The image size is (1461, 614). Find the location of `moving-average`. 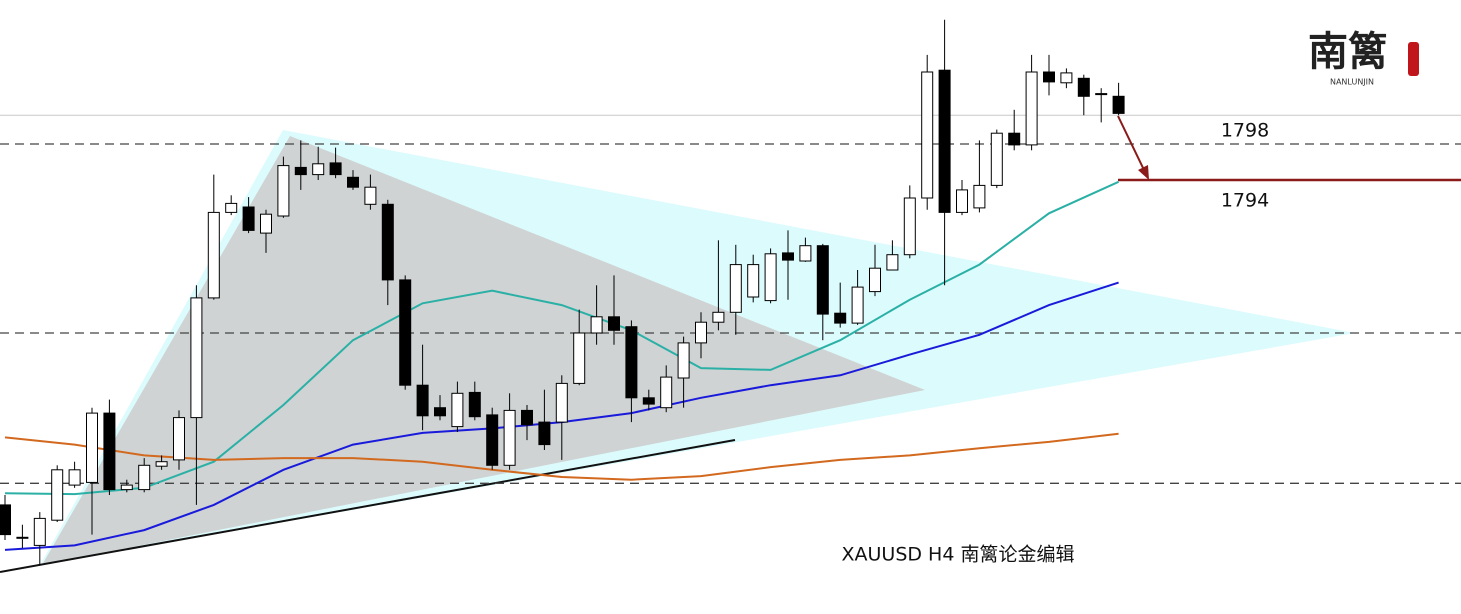

moving-average is located at coordinates (561, 456).